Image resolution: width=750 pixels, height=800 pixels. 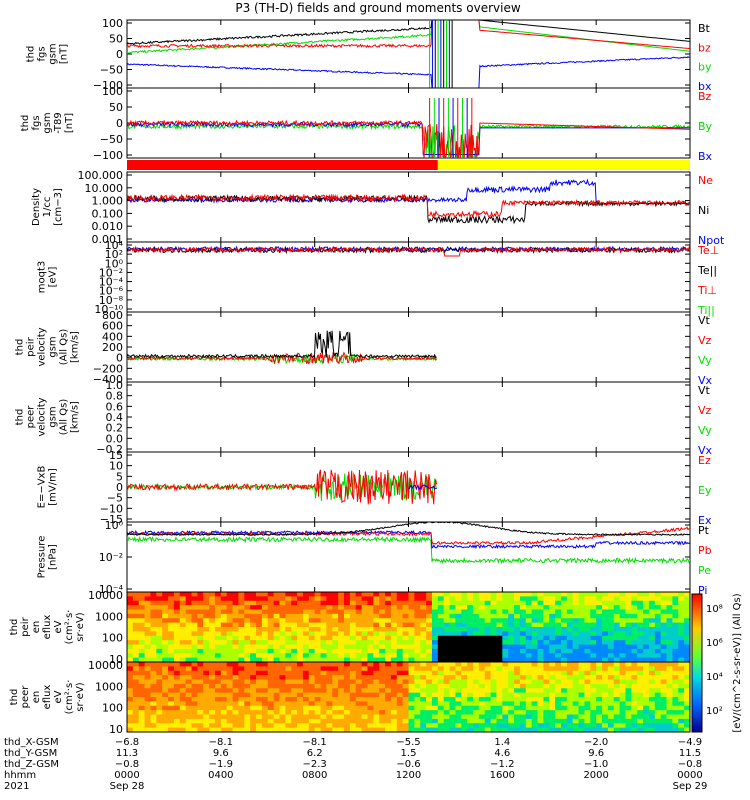 I want to click on region-segment, so click(x=282, y=165).